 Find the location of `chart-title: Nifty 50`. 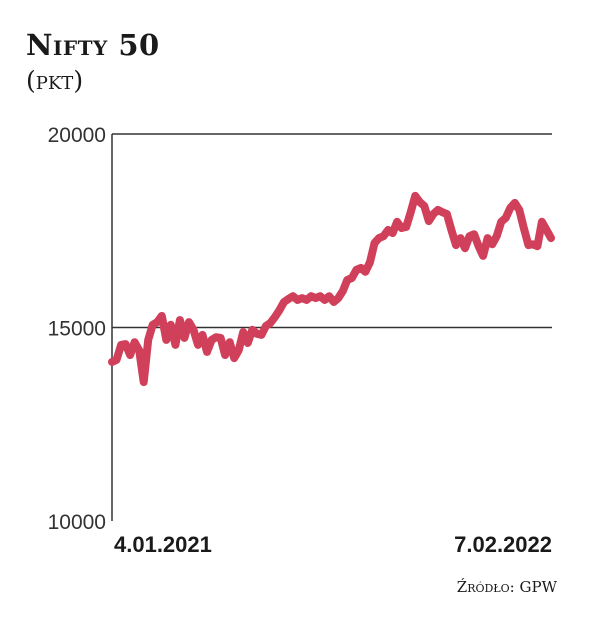

chart-title: Nifty 50 is located at coordinates (93, 45).